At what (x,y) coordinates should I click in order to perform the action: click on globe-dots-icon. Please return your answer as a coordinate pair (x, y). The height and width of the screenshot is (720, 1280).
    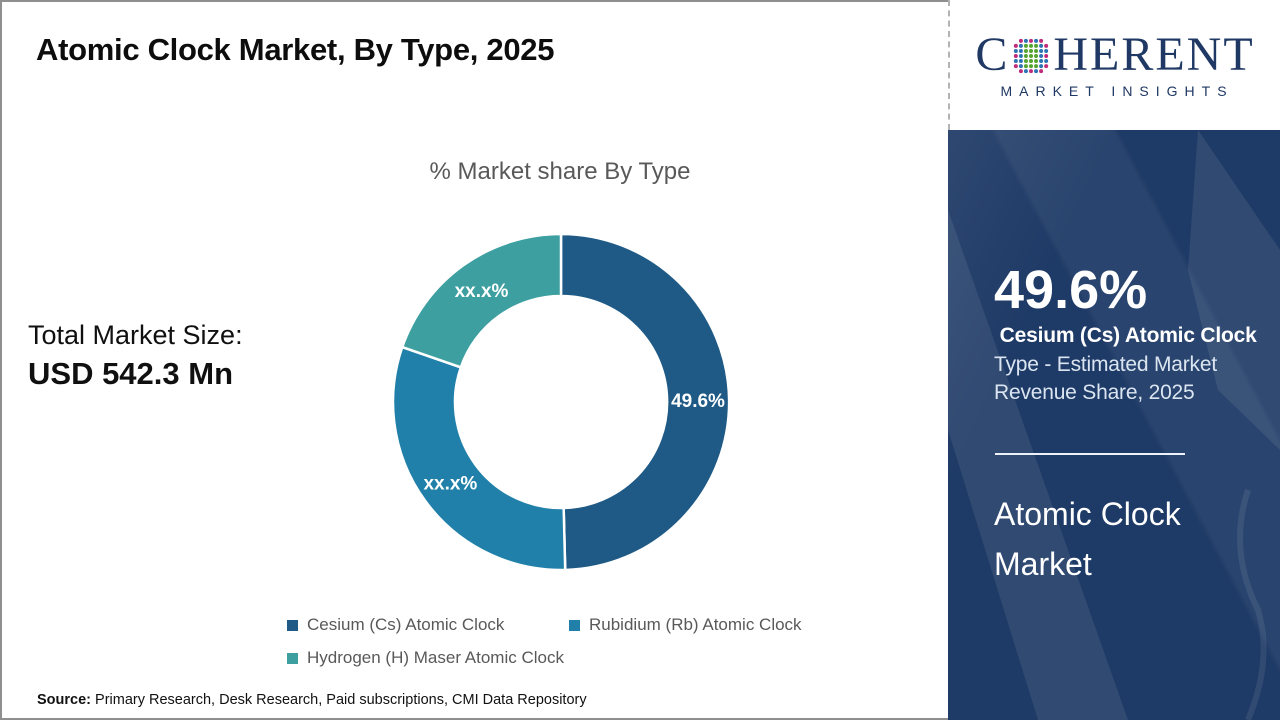
    Looking at the image, I should click on (1031, 56).